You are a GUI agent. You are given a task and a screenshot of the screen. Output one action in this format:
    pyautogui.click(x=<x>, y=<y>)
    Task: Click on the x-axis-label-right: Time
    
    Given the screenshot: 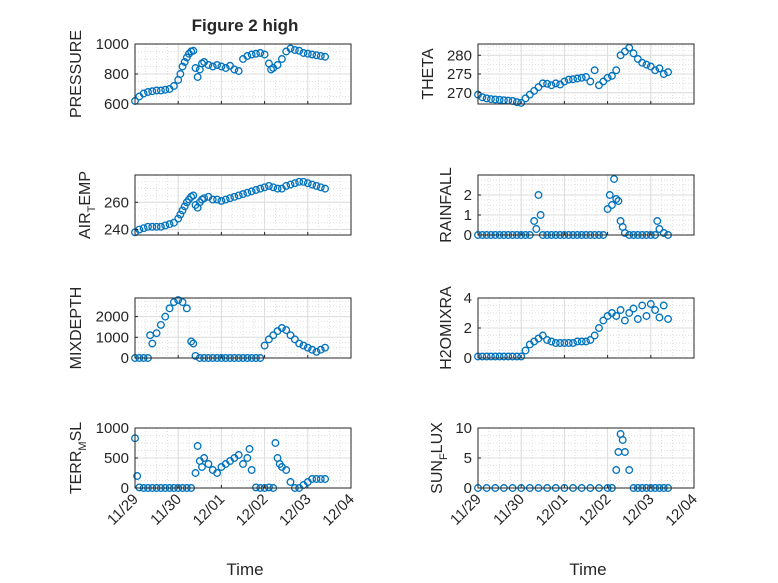 What is the action you would take?
    pyautogui.click(x=587, y=569)
    